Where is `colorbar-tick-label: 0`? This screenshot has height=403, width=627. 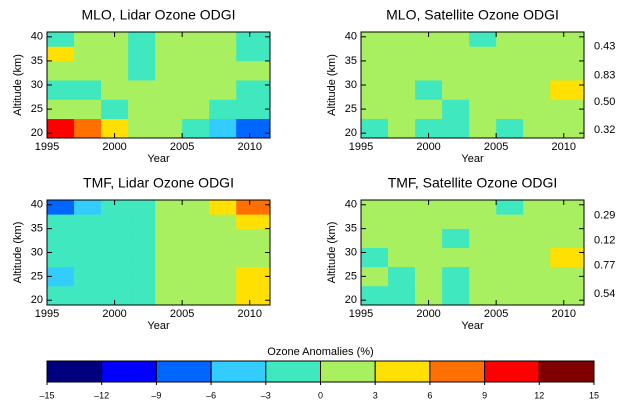
colorbar-tick-label: 0 is located at coordinates (320, 395).